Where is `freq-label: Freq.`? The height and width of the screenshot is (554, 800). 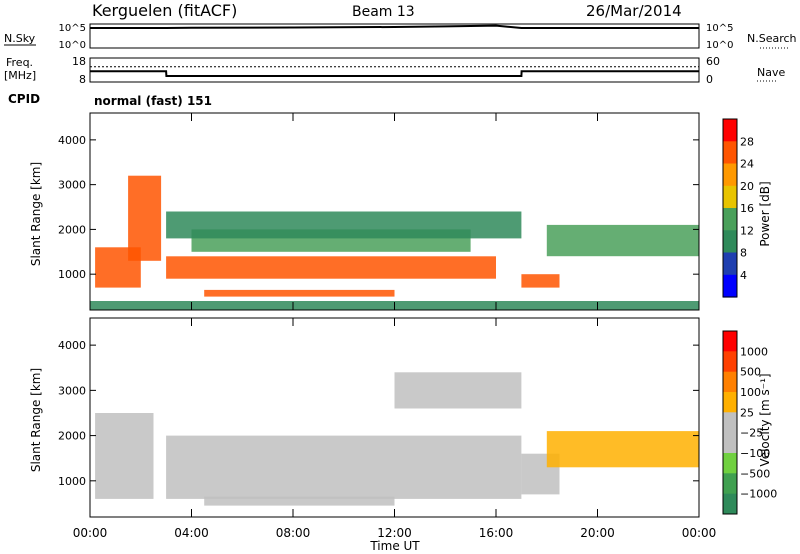 freq-label: Freq. is located at coordinates (19, 62).